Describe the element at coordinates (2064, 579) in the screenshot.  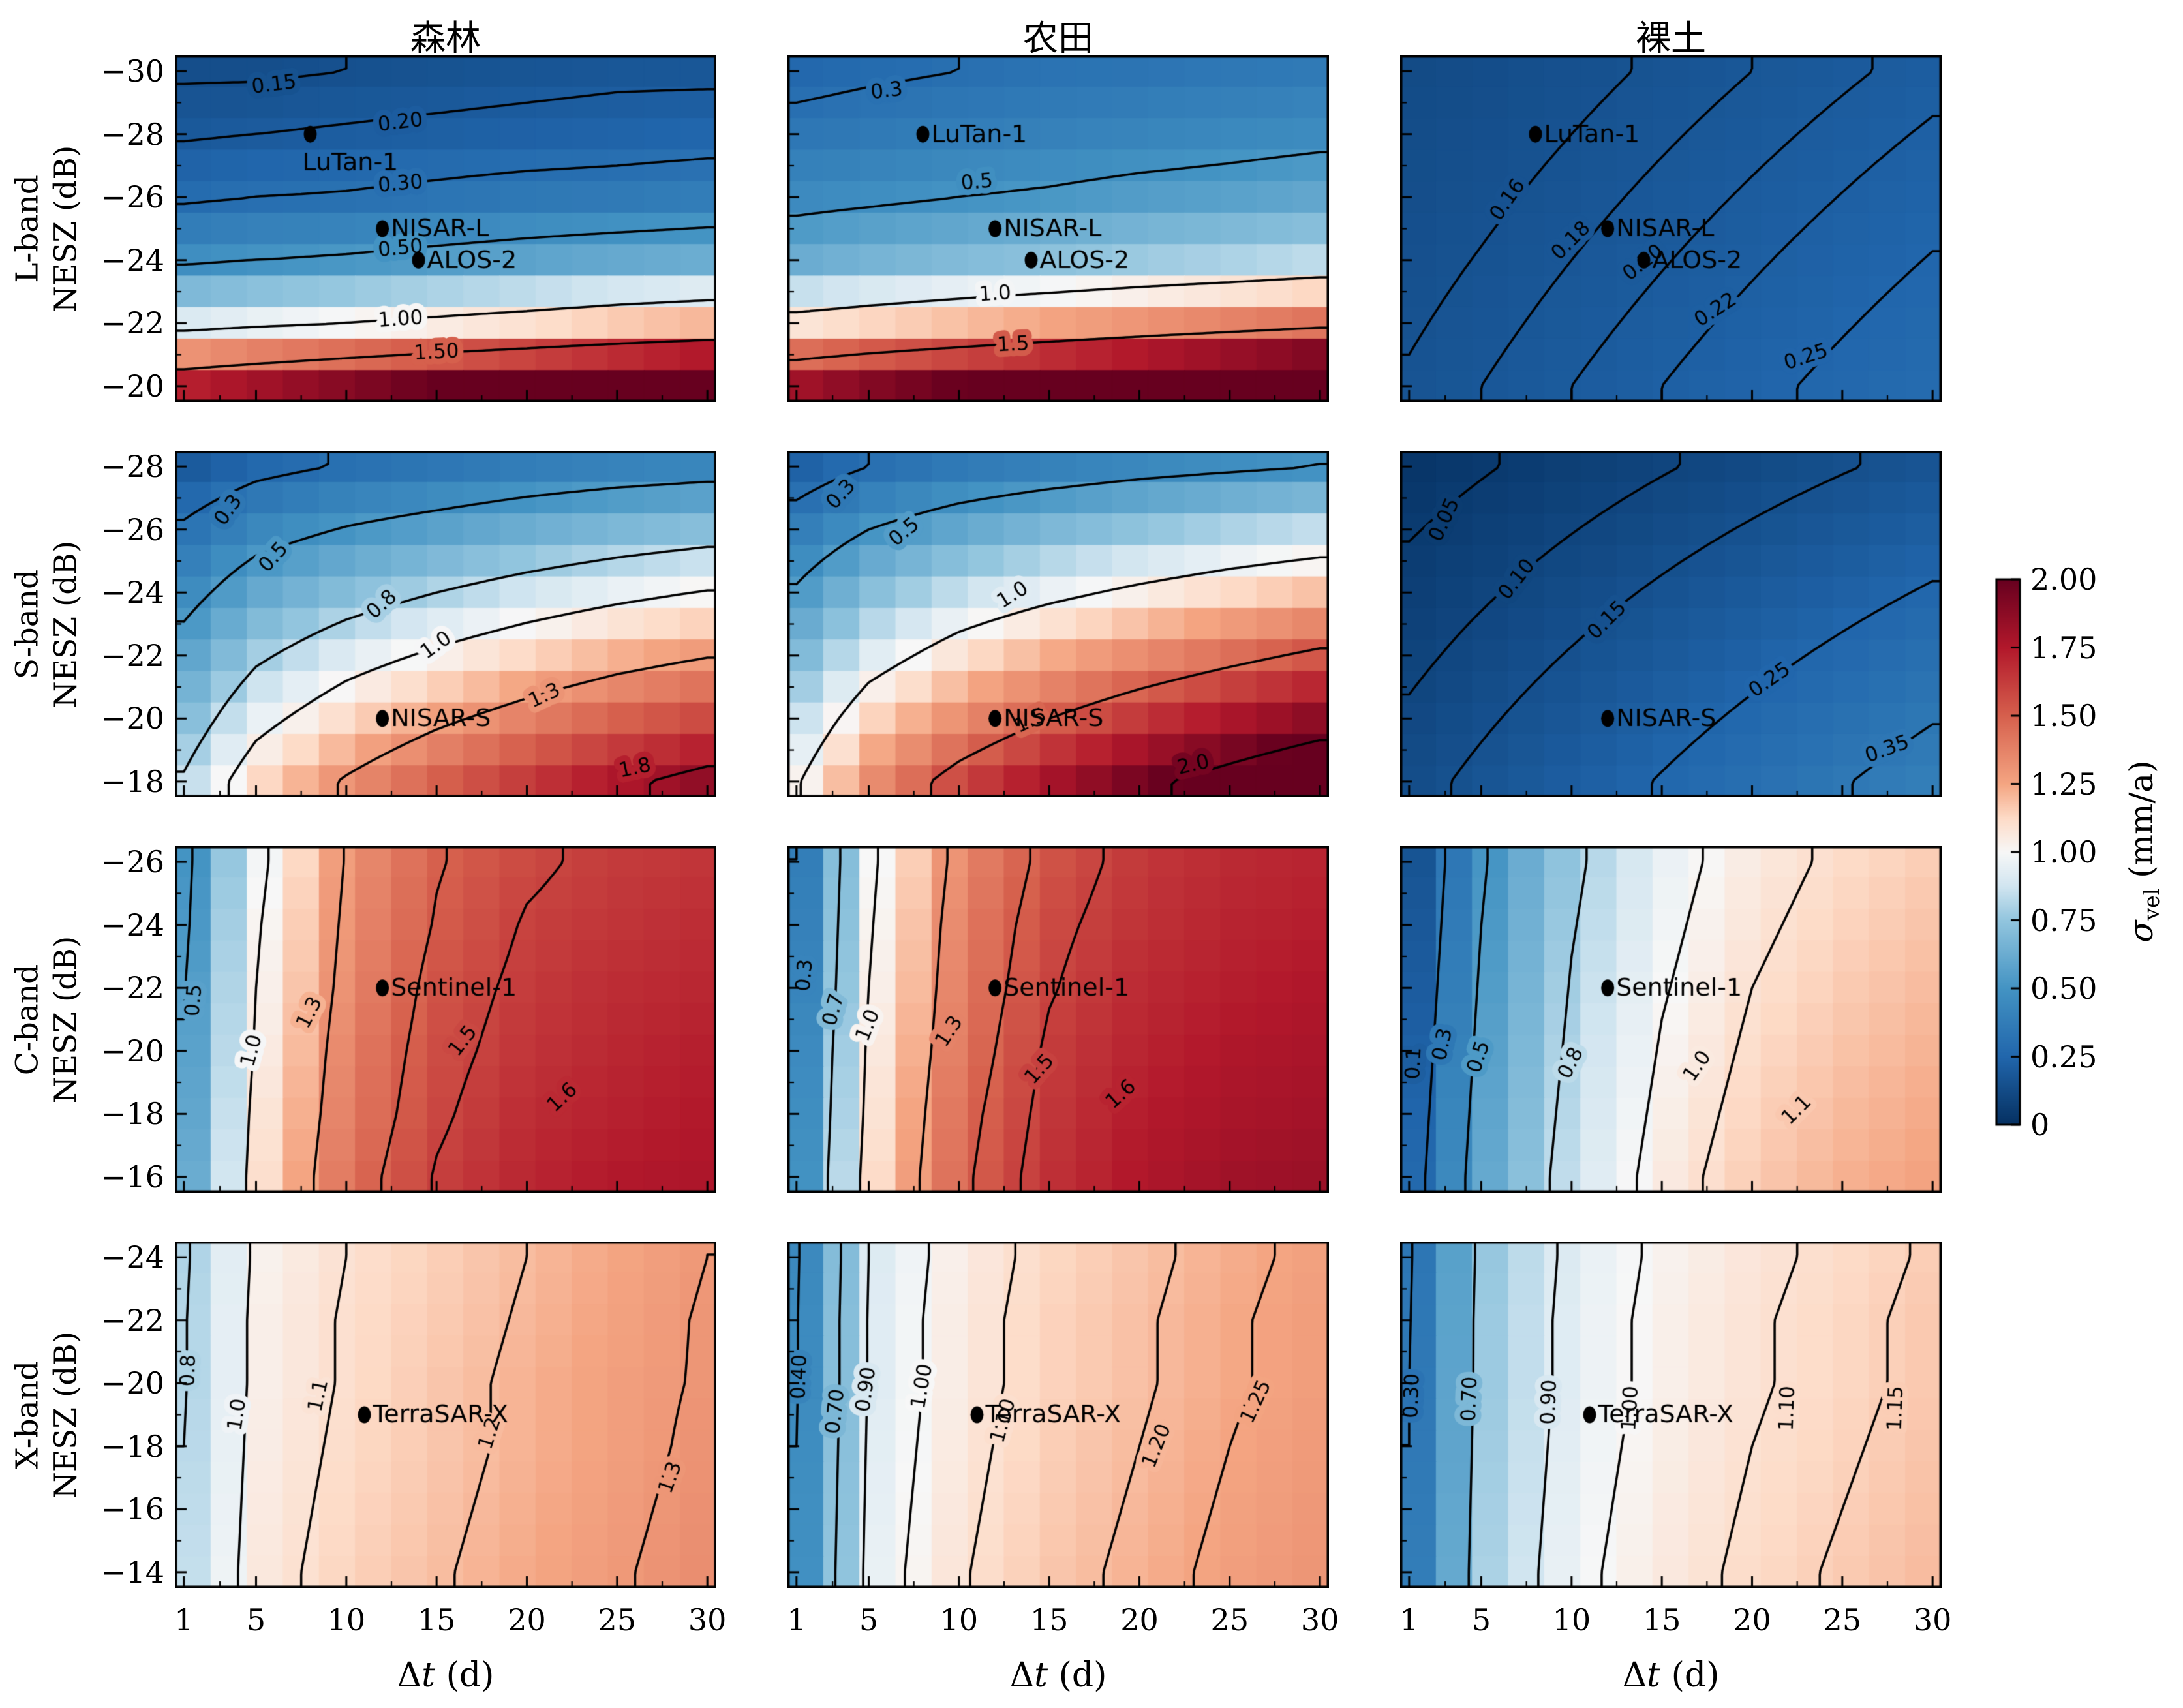
I see `colorbar-tick-label: 2.00` at that location.